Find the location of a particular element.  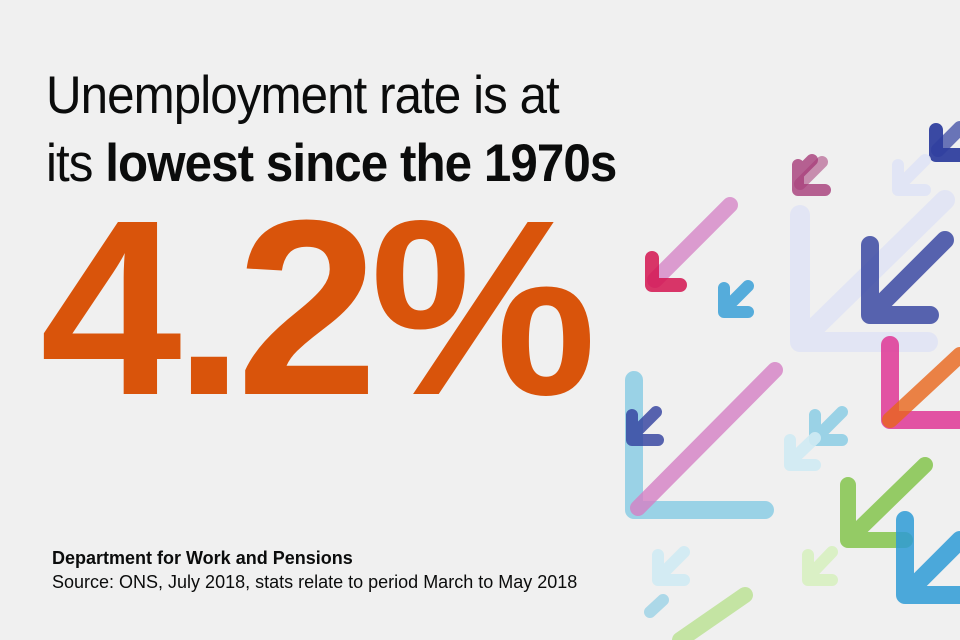

arrow-pink-top-head is located at coordinates (666, 271).